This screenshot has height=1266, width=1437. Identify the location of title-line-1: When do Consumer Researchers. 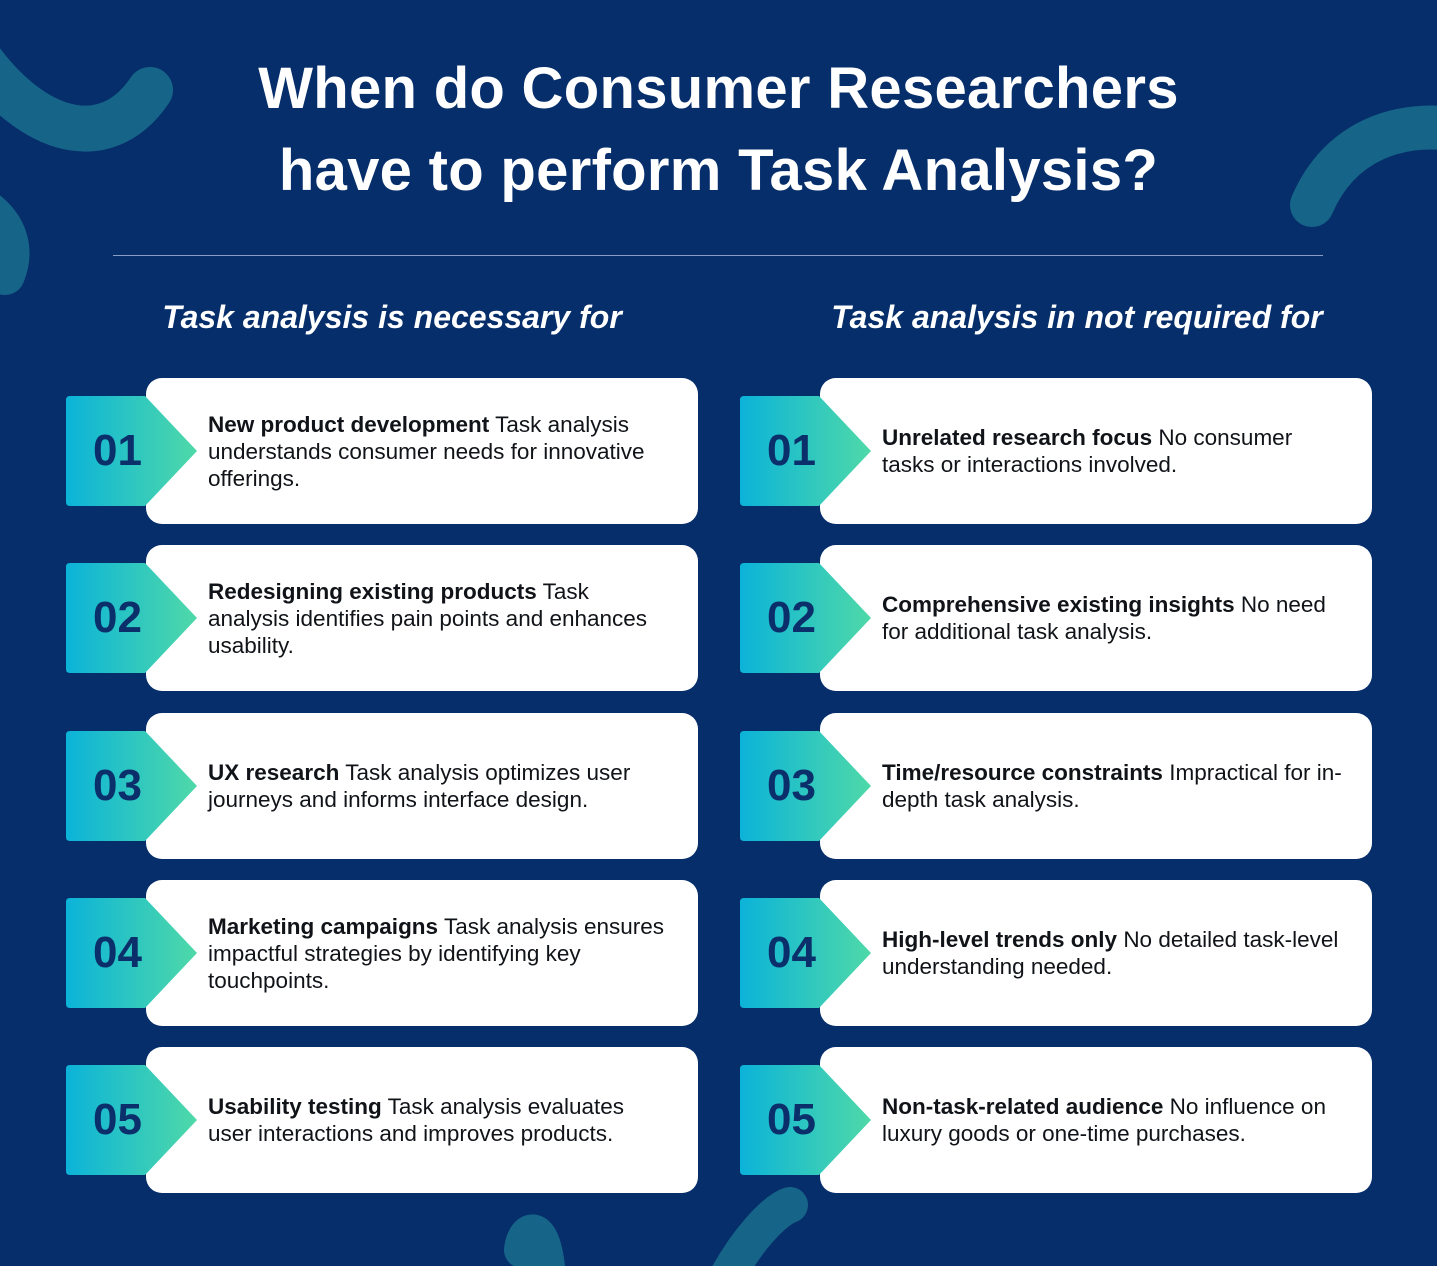
(718, 88).